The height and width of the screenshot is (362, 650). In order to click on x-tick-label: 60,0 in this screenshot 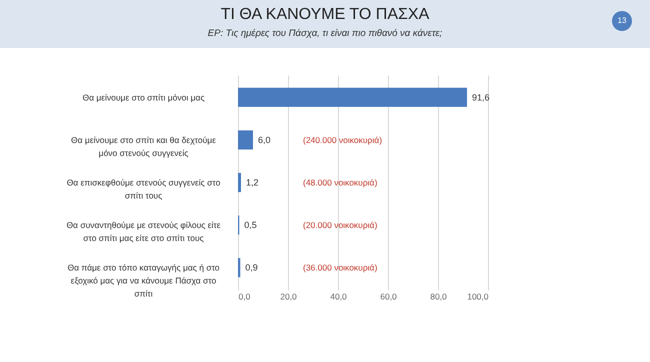, I will do `click(389, 297)`.